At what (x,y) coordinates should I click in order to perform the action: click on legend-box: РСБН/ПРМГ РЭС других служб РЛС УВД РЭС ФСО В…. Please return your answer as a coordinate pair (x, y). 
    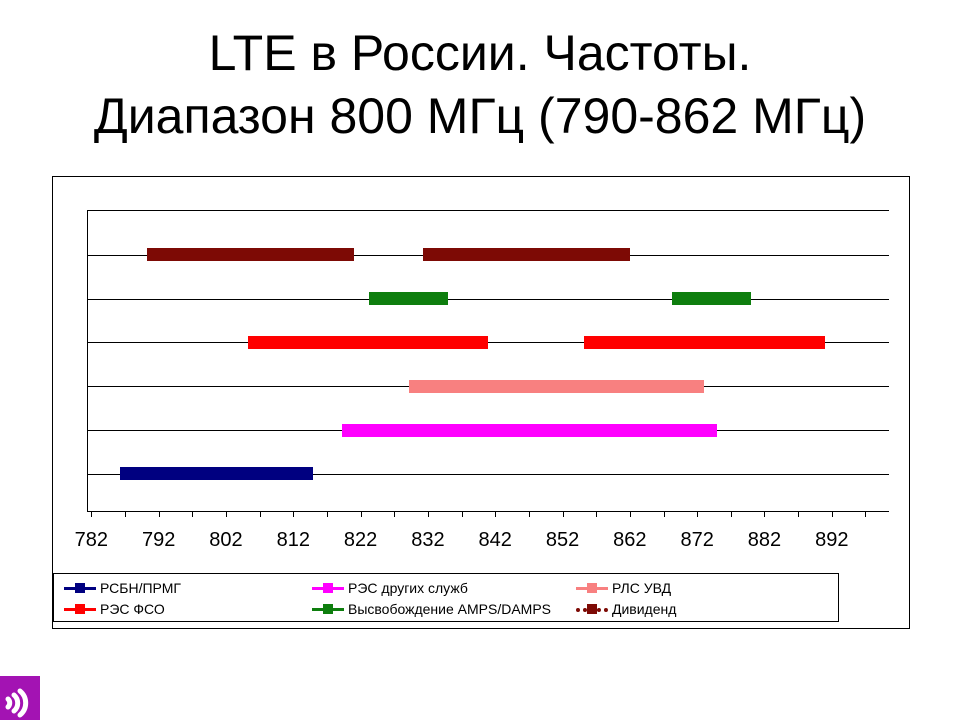
    Looking at the image, I should click on (446, 597).